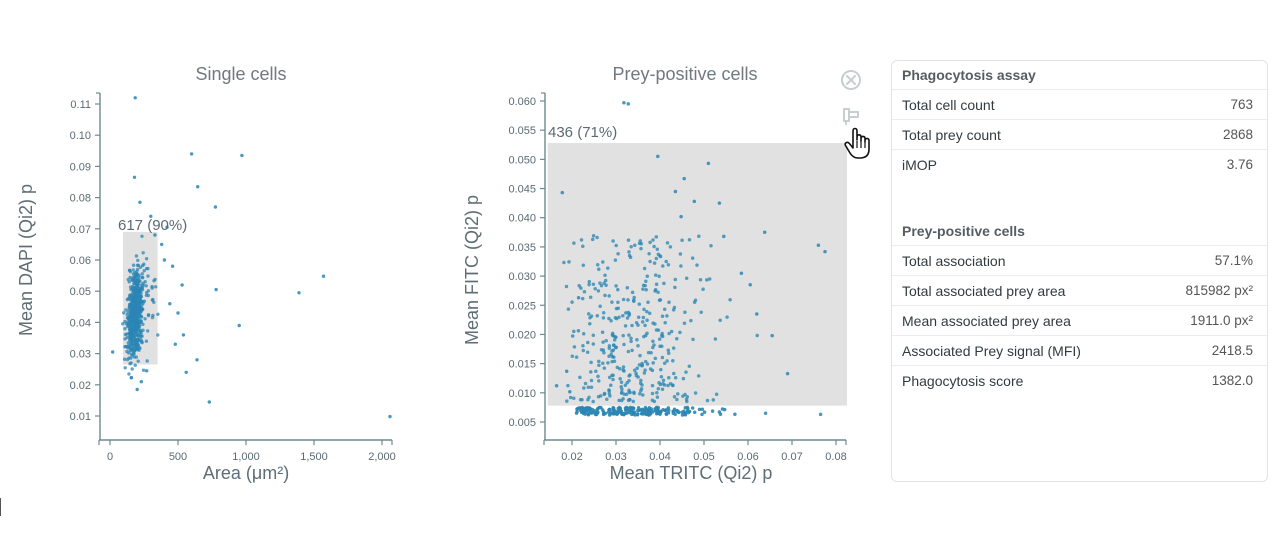  What do you see at coordinates (1079, 321) in the screenshot?
I see `table-row: Mean associated prey area 1911.0 px²` at bounding box center [1079, 321].